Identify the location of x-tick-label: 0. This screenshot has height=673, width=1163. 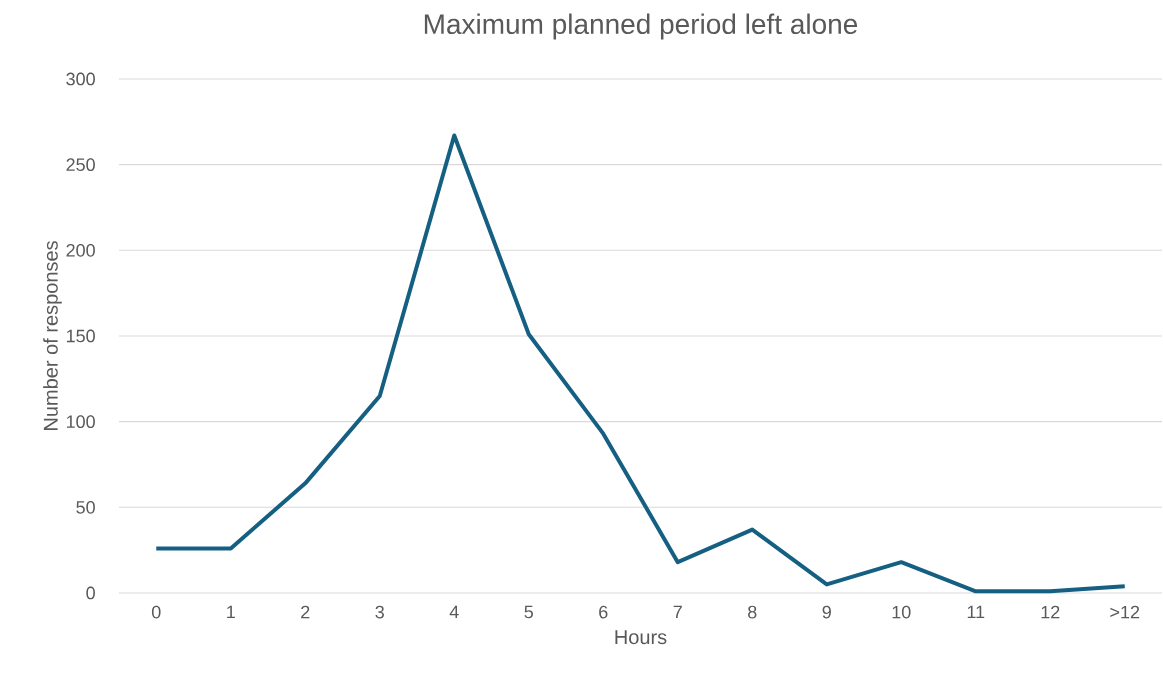
(156, 612).